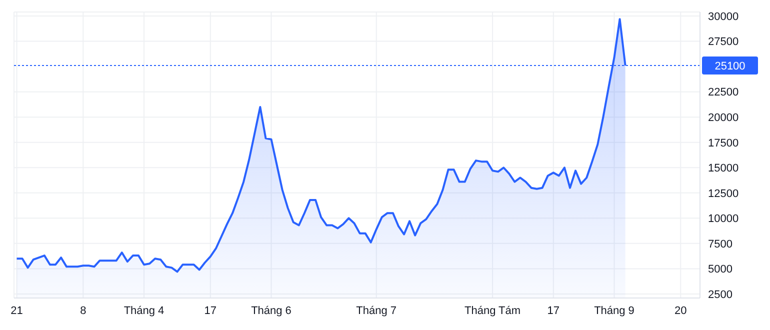 The width and height of the screenshot is (770, 330). Describe the element at coordinates (723, 42) in the screenshot. I see `y-tick-label: 27500` at that location.